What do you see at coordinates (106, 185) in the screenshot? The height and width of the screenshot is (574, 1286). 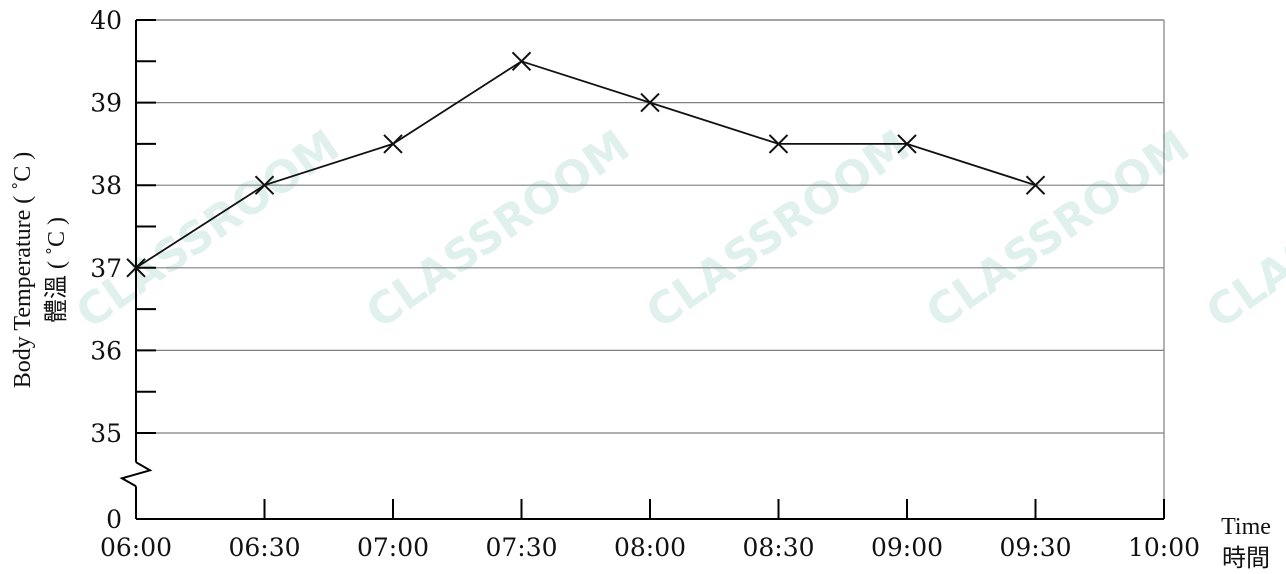 I see `y-tick-label: 38` at bounding box center [106, 185].